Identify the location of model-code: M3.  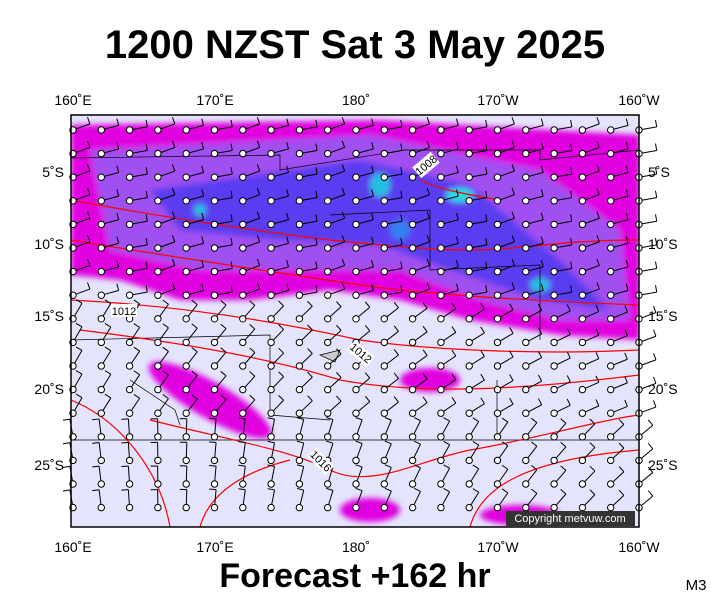
(696, 585).